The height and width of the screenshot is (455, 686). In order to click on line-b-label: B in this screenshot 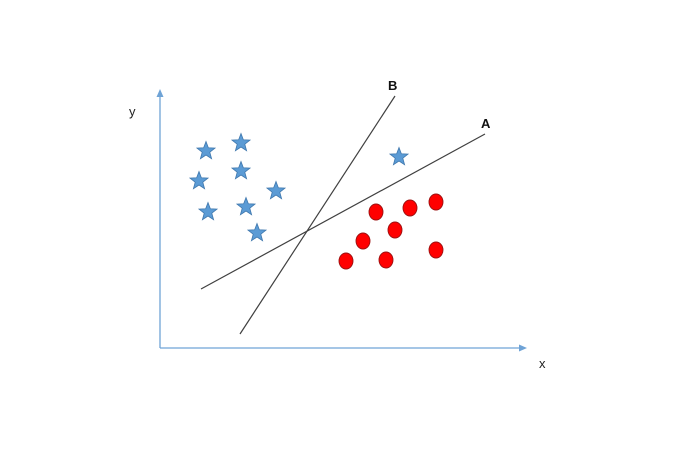, I will do `click(392, 85)`.